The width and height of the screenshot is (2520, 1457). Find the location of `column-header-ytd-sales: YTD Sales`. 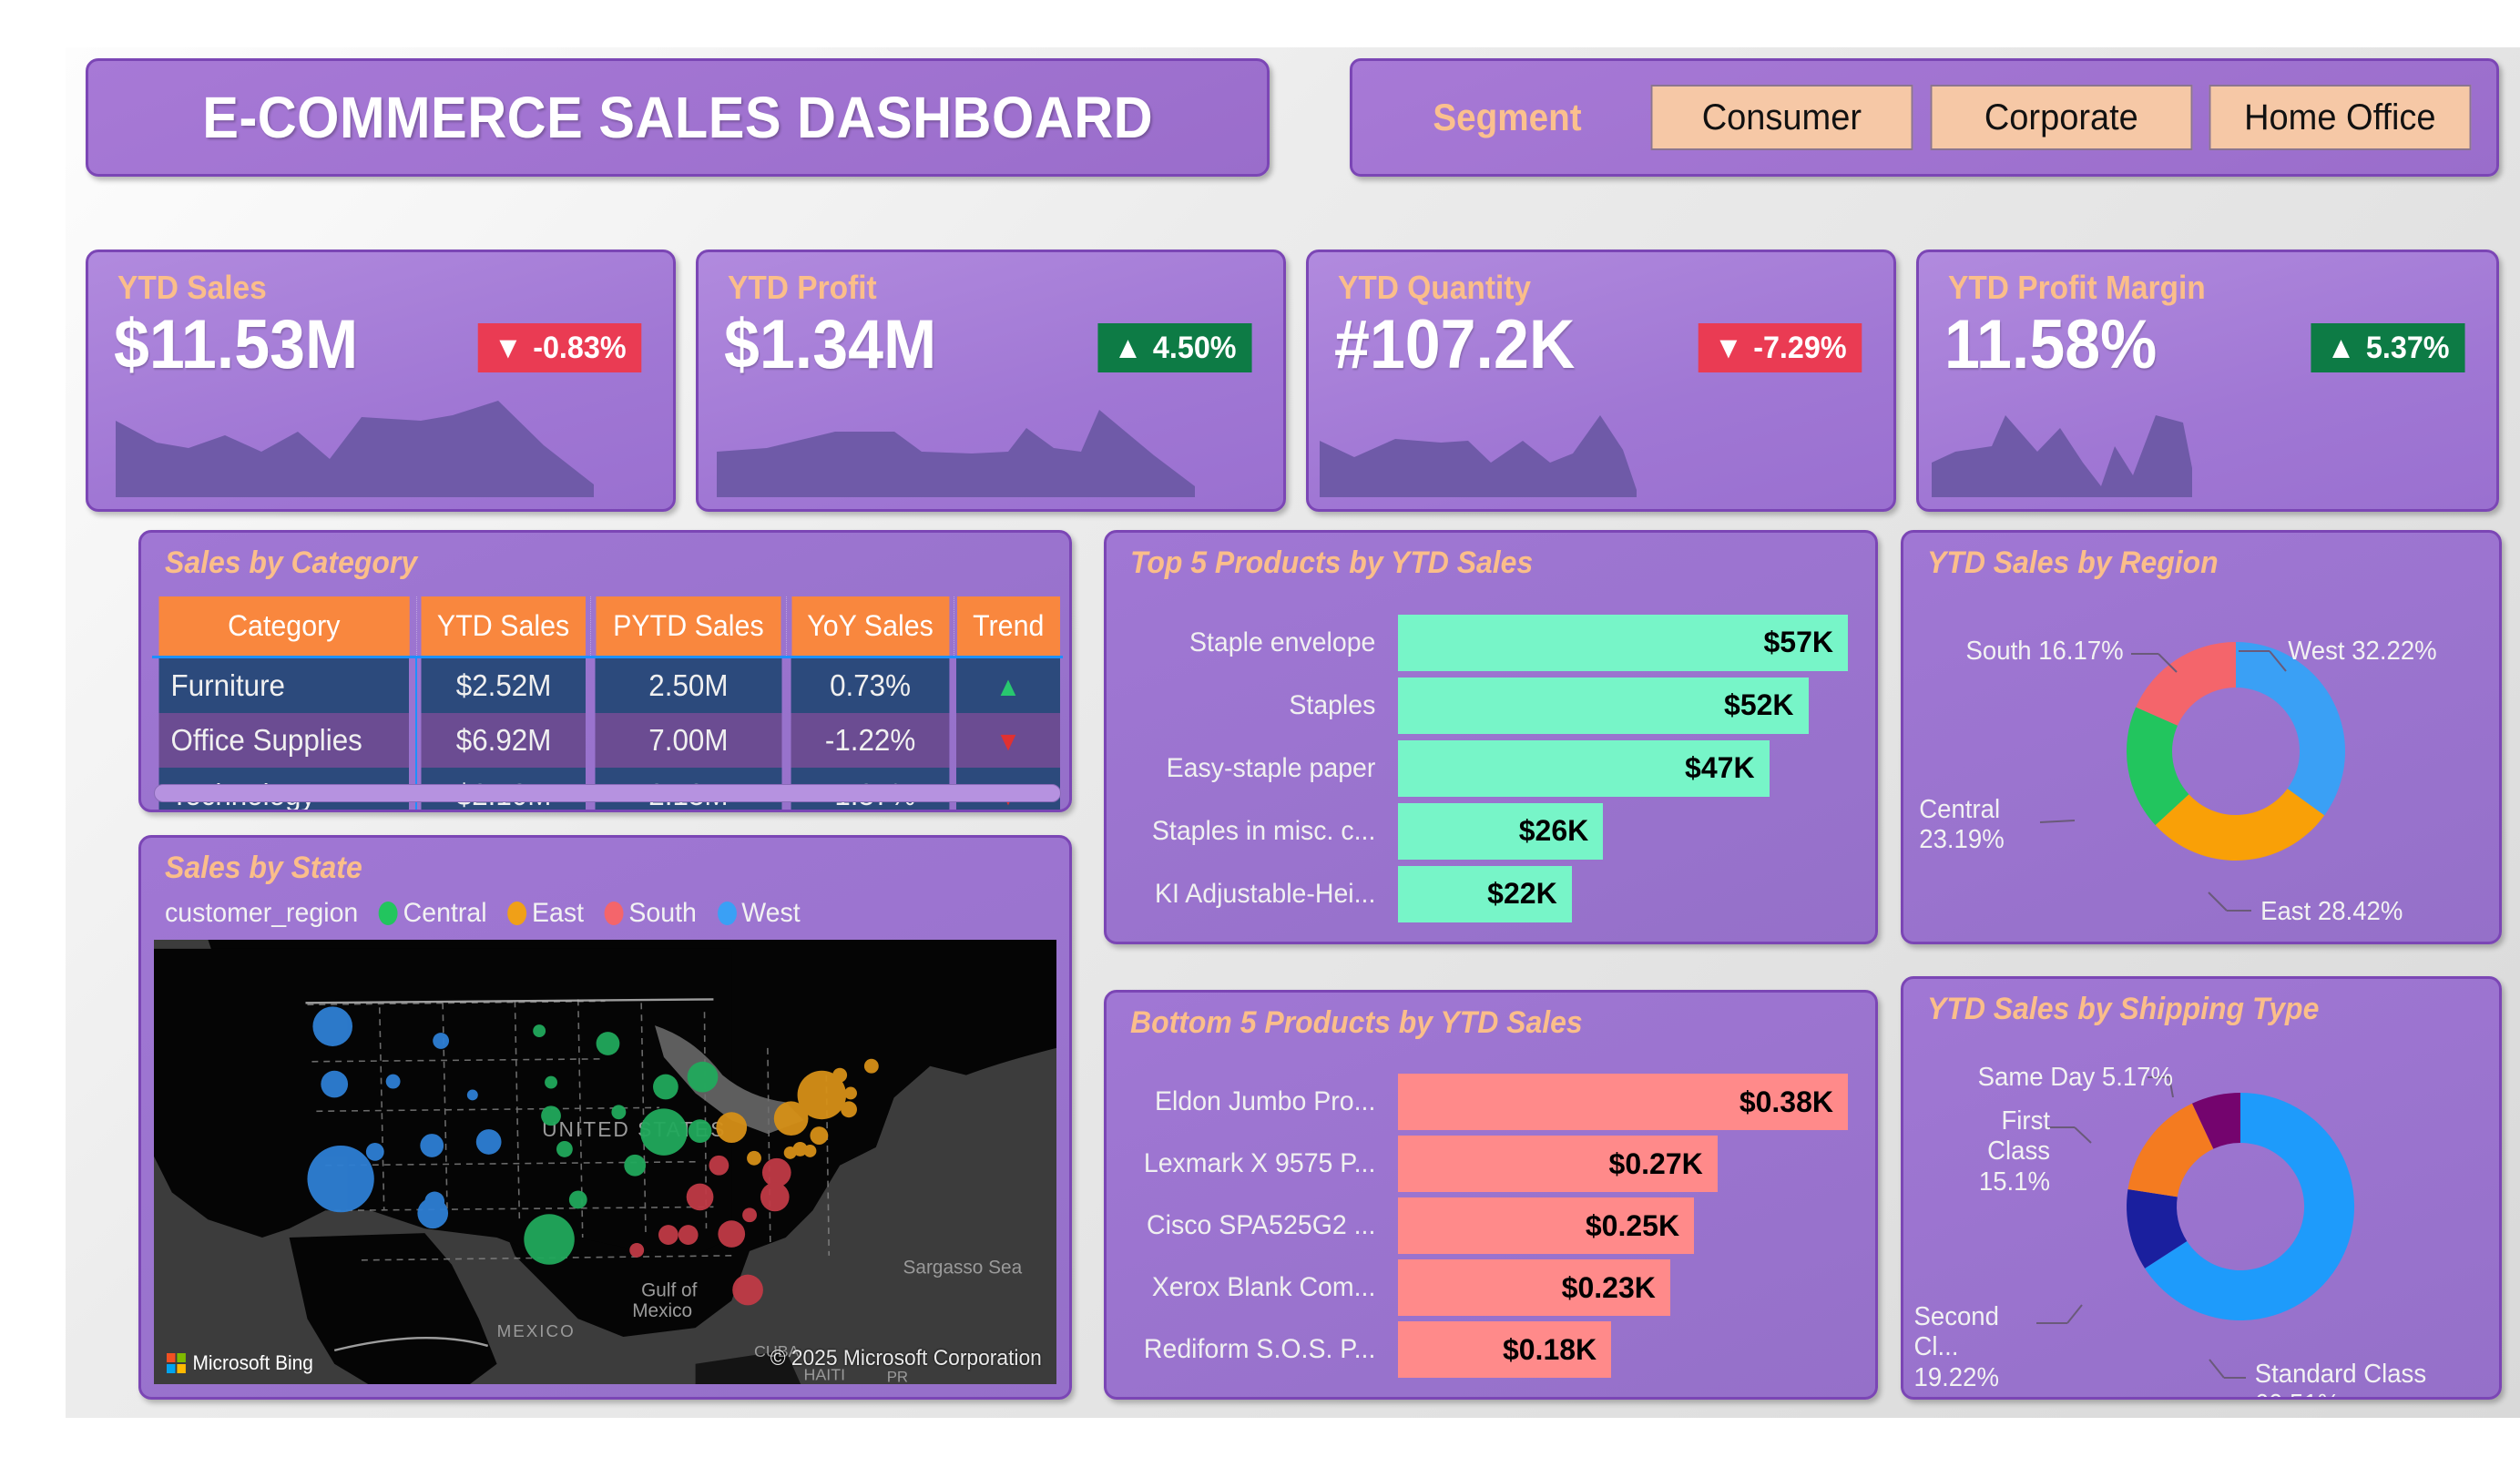

column-header-ytd-sales: YTD Sales is located at coordinates (503, 626).